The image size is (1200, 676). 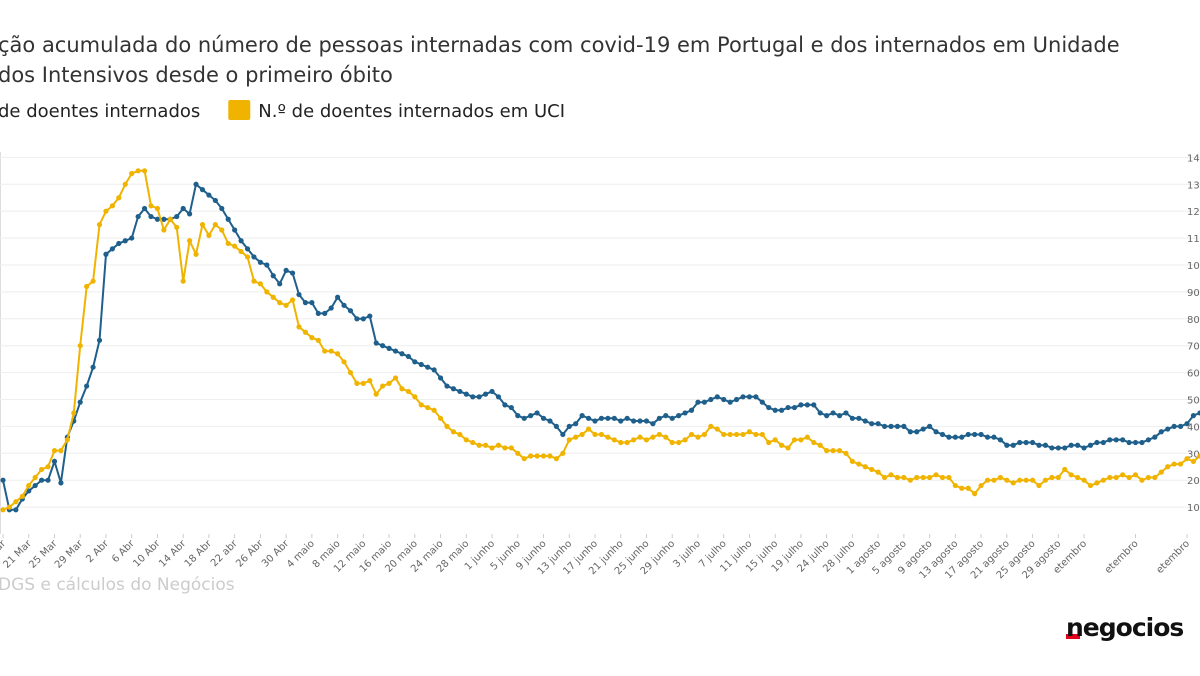 What do you see at coordinates (1193, 320) in the screenshot?
I see `y-tick-label: 80` at bounding box center [1193, 320].